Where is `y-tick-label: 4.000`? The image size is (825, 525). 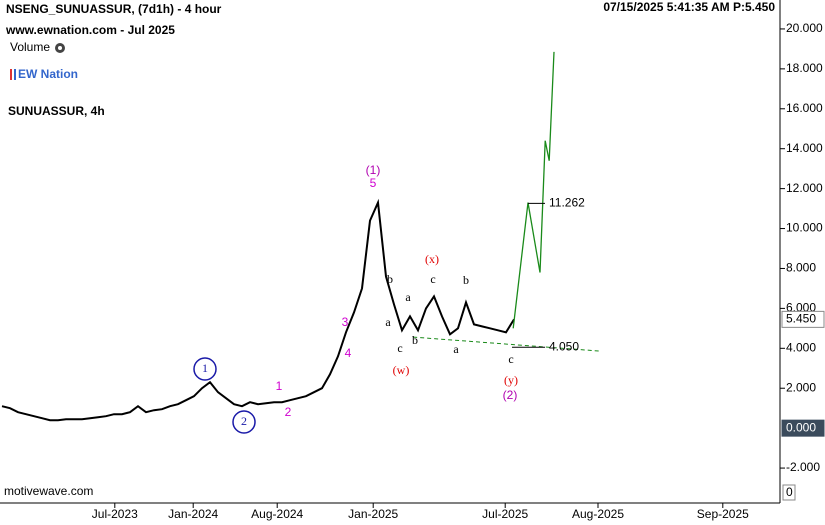 y-tick-label: 4.000 is located at coordinates (801, 347).